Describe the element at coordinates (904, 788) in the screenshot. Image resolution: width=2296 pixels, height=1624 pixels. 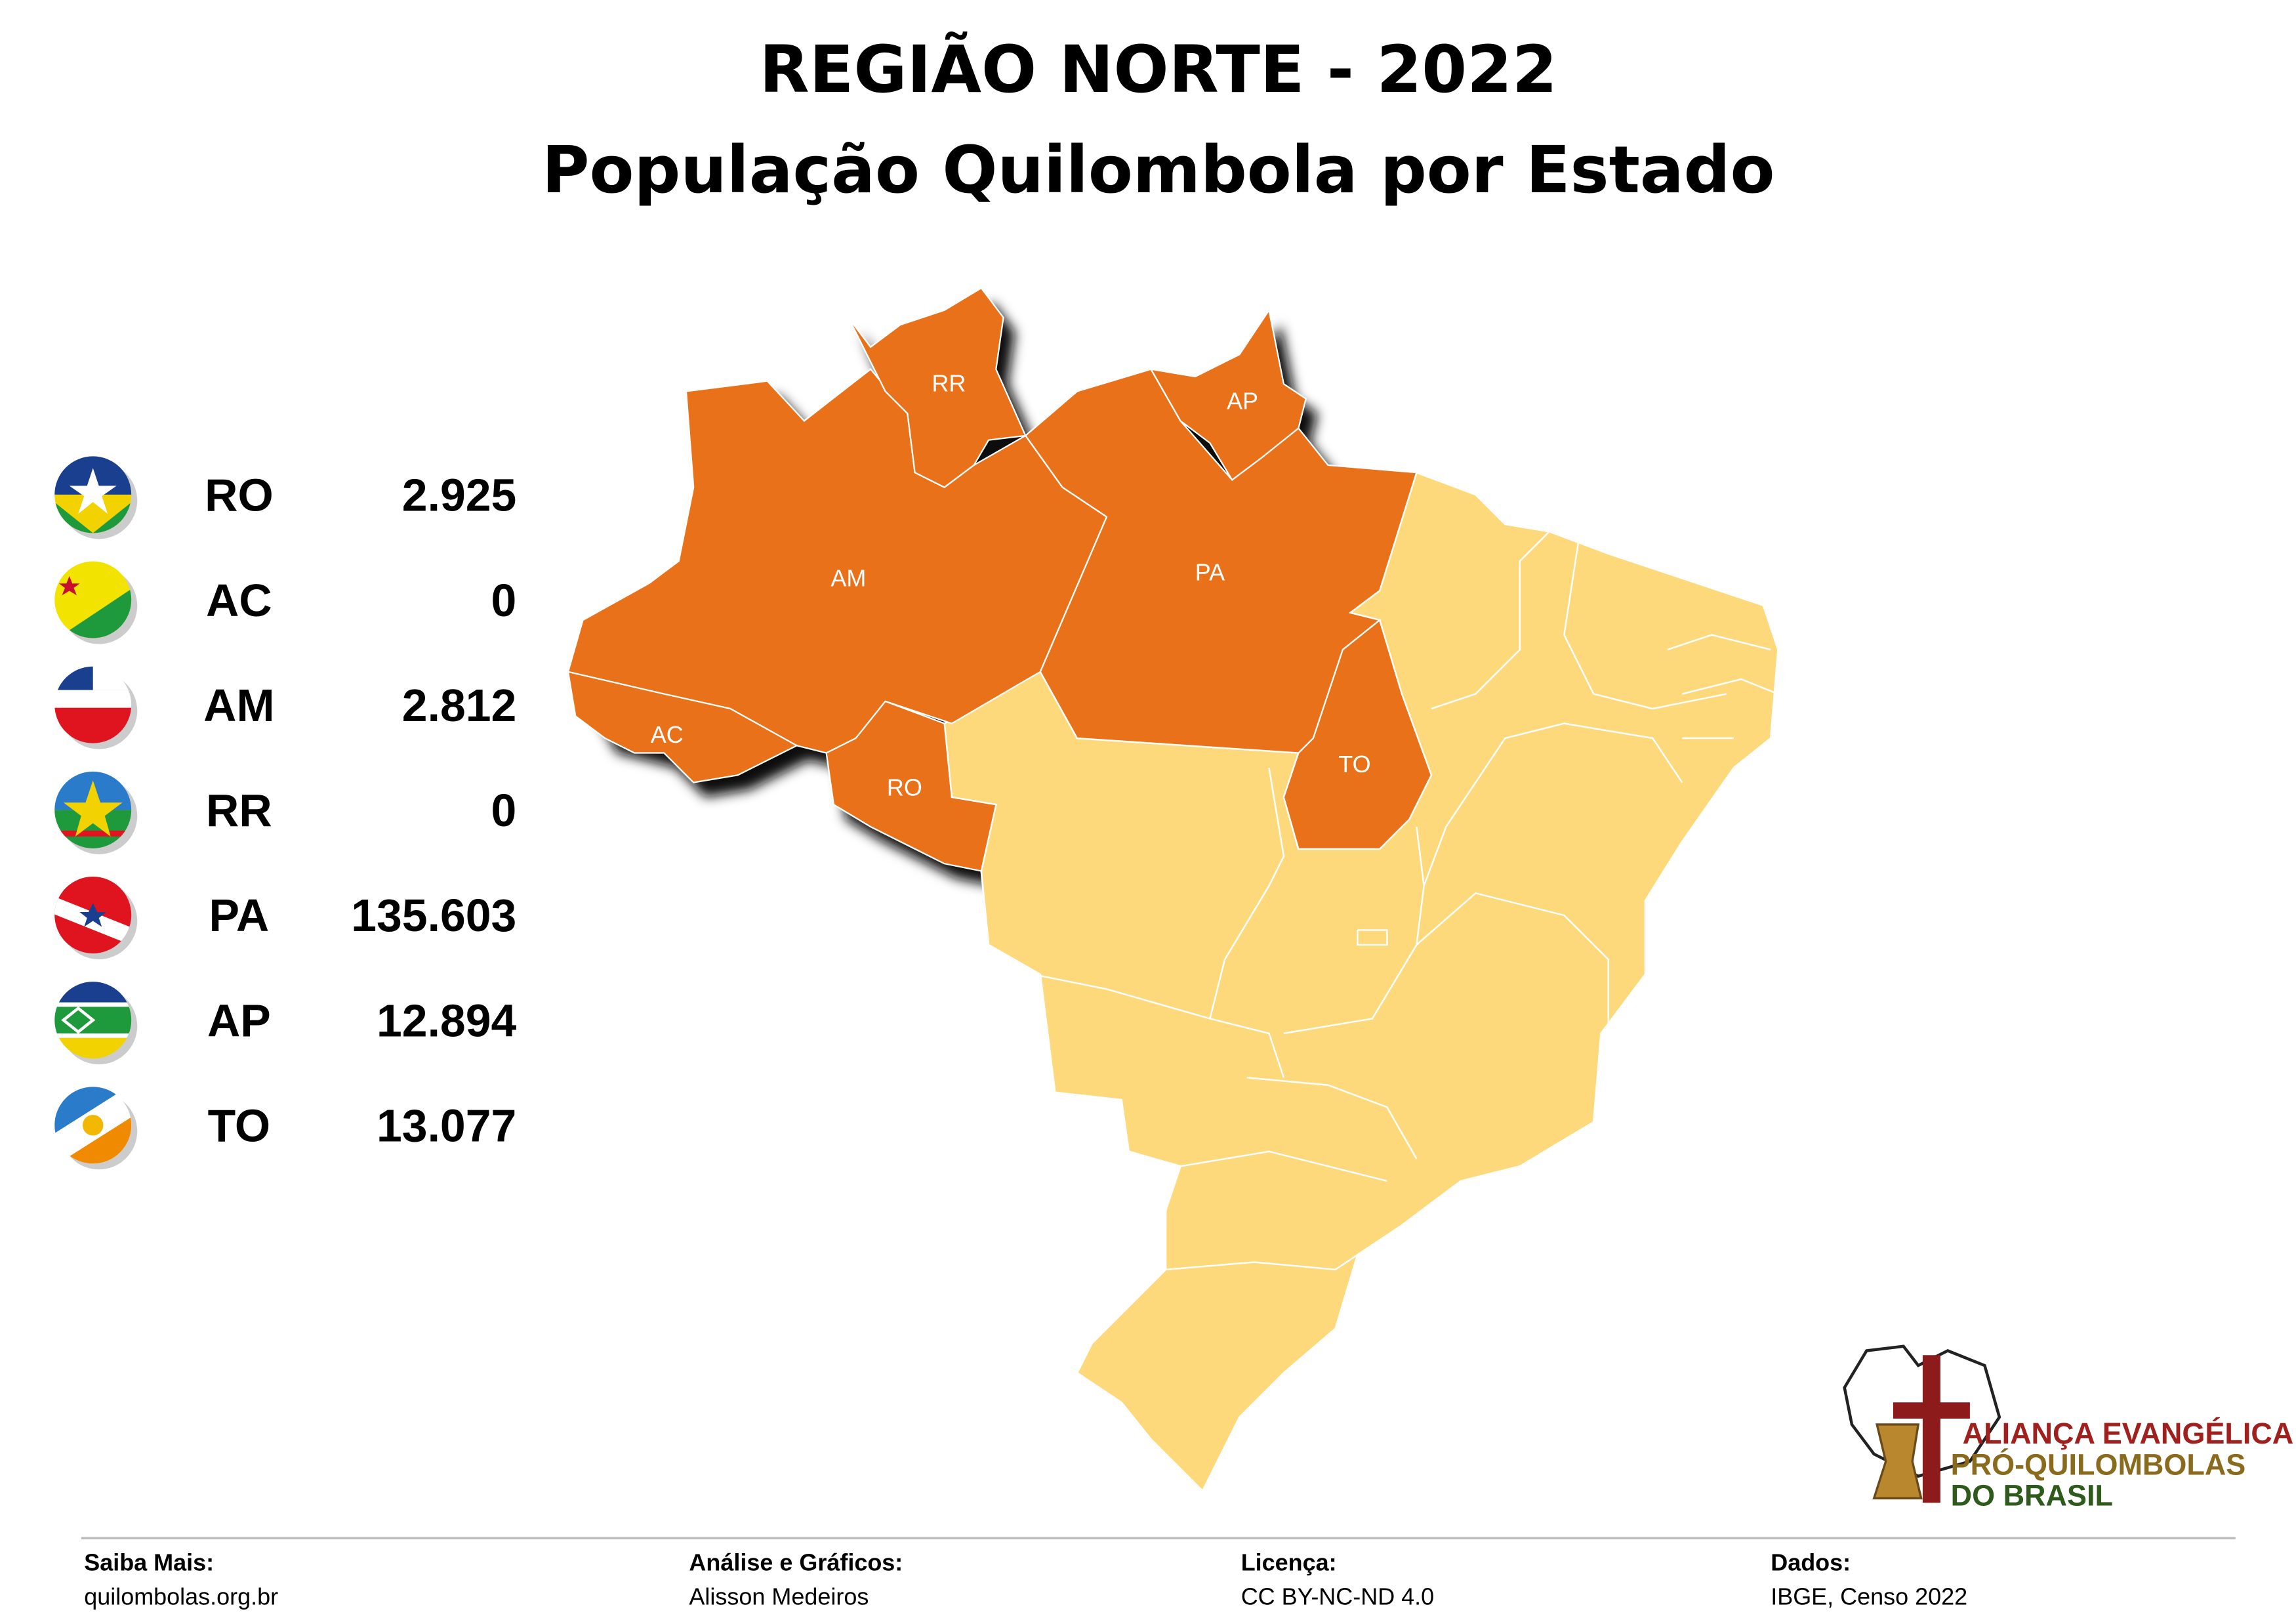
I see `map-label: RO` at that location.